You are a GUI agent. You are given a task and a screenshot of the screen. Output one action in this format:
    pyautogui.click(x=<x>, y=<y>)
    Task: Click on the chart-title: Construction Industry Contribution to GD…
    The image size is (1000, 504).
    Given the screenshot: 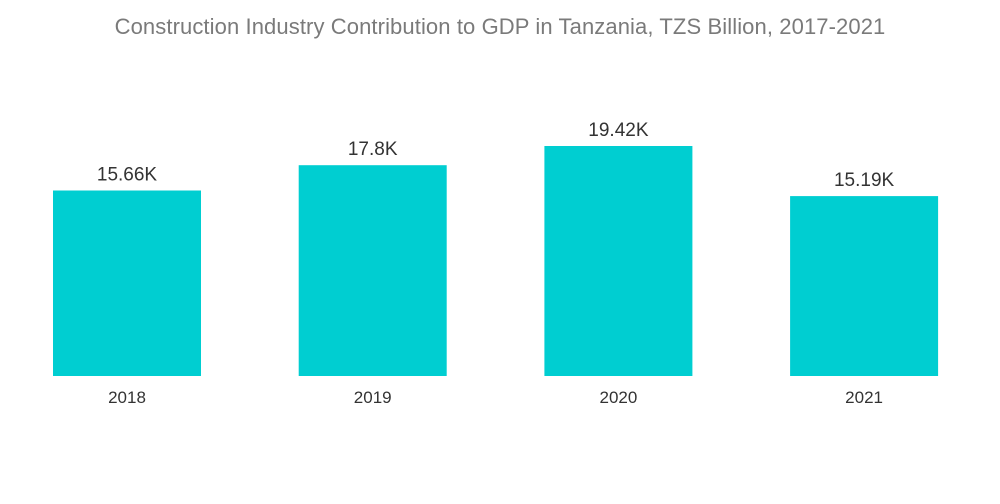 What is the action you would take?
    pyautogui.click(x=500, y=26)
    